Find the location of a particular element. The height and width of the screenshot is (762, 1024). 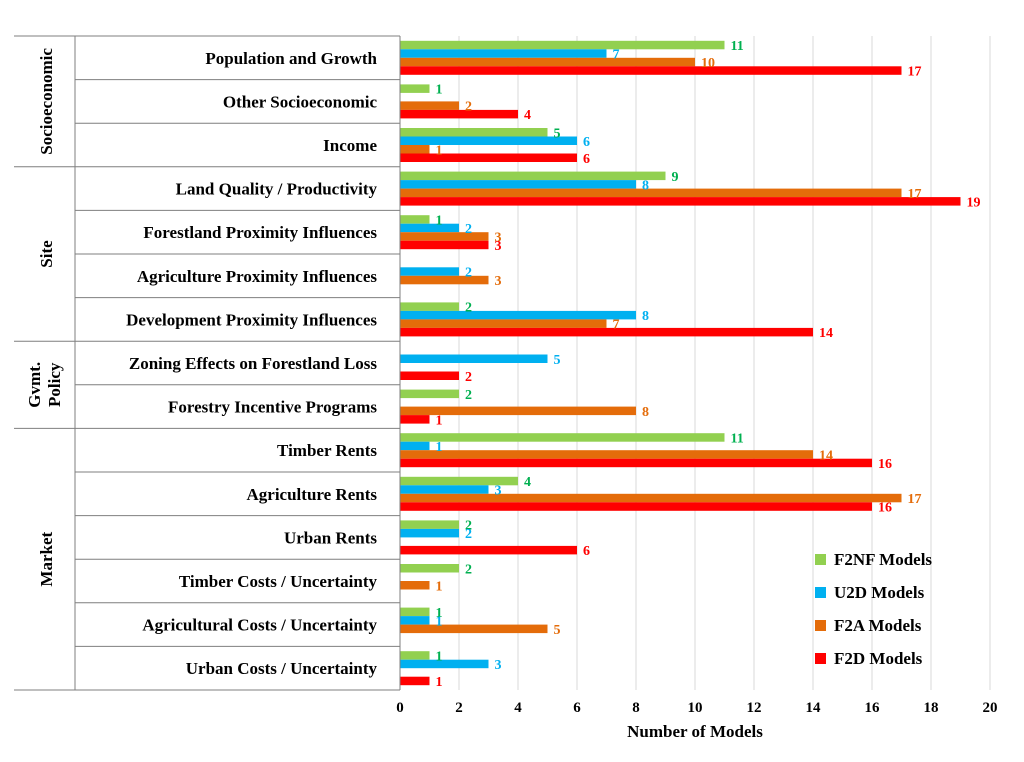

x-tick-label: 0 is located at coordinates (400, 708).